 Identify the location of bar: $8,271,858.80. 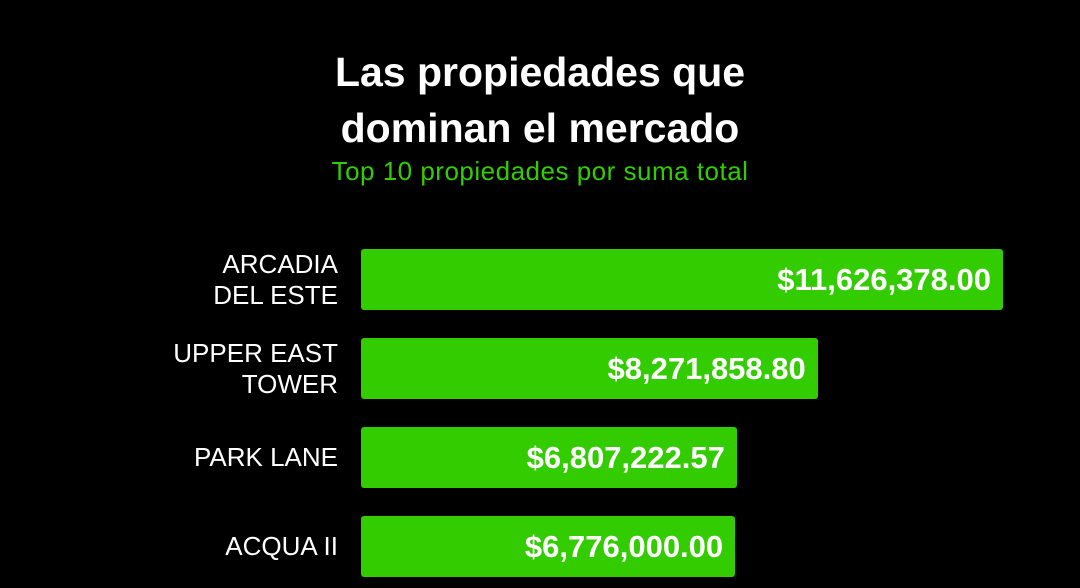
(589, 368).